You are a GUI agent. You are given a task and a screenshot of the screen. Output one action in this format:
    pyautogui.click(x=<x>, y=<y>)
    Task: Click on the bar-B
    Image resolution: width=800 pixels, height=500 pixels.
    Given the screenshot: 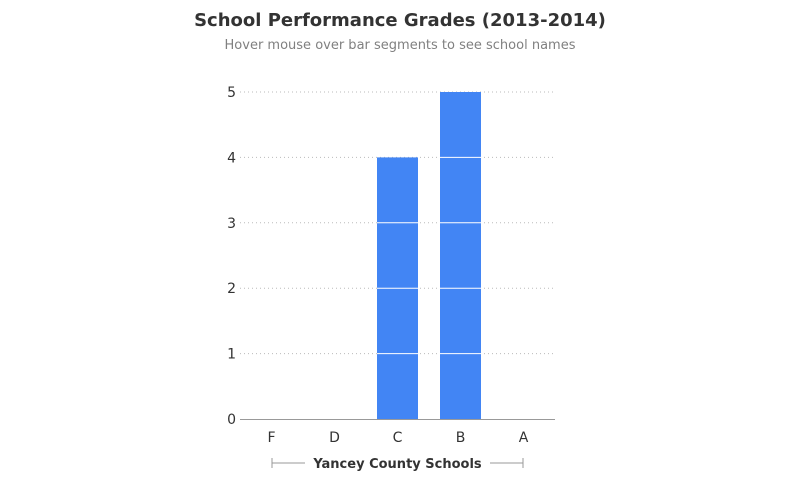 What is the action you would take?
    pyautogui.click(x=460, y=255)
    